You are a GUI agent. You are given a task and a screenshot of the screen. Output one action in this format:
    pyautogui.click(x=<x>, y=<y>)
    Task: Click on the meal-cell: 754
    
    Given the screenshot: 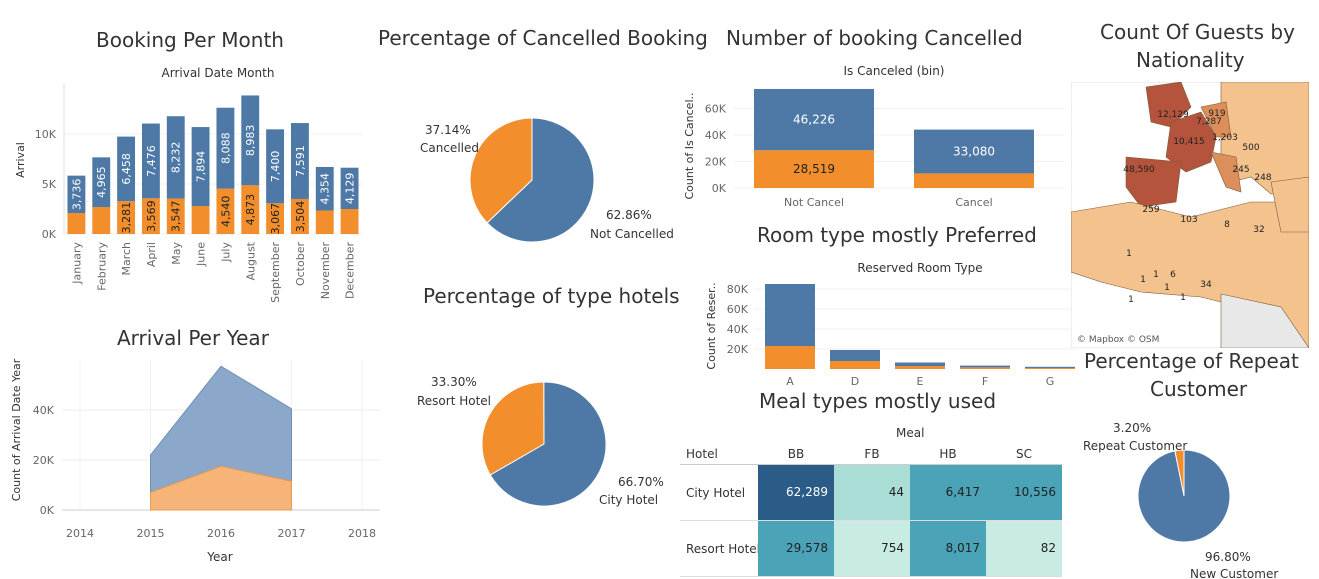 What is the action you would take?
    pyautogui.click(x=872, y=548)
    